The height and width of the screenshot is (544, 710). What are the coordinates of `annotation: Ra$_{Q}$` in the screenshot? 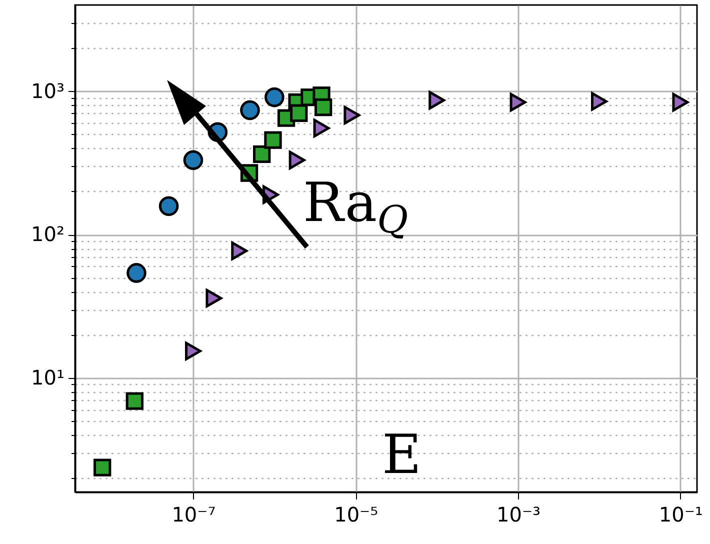 It's located at (355, 206).